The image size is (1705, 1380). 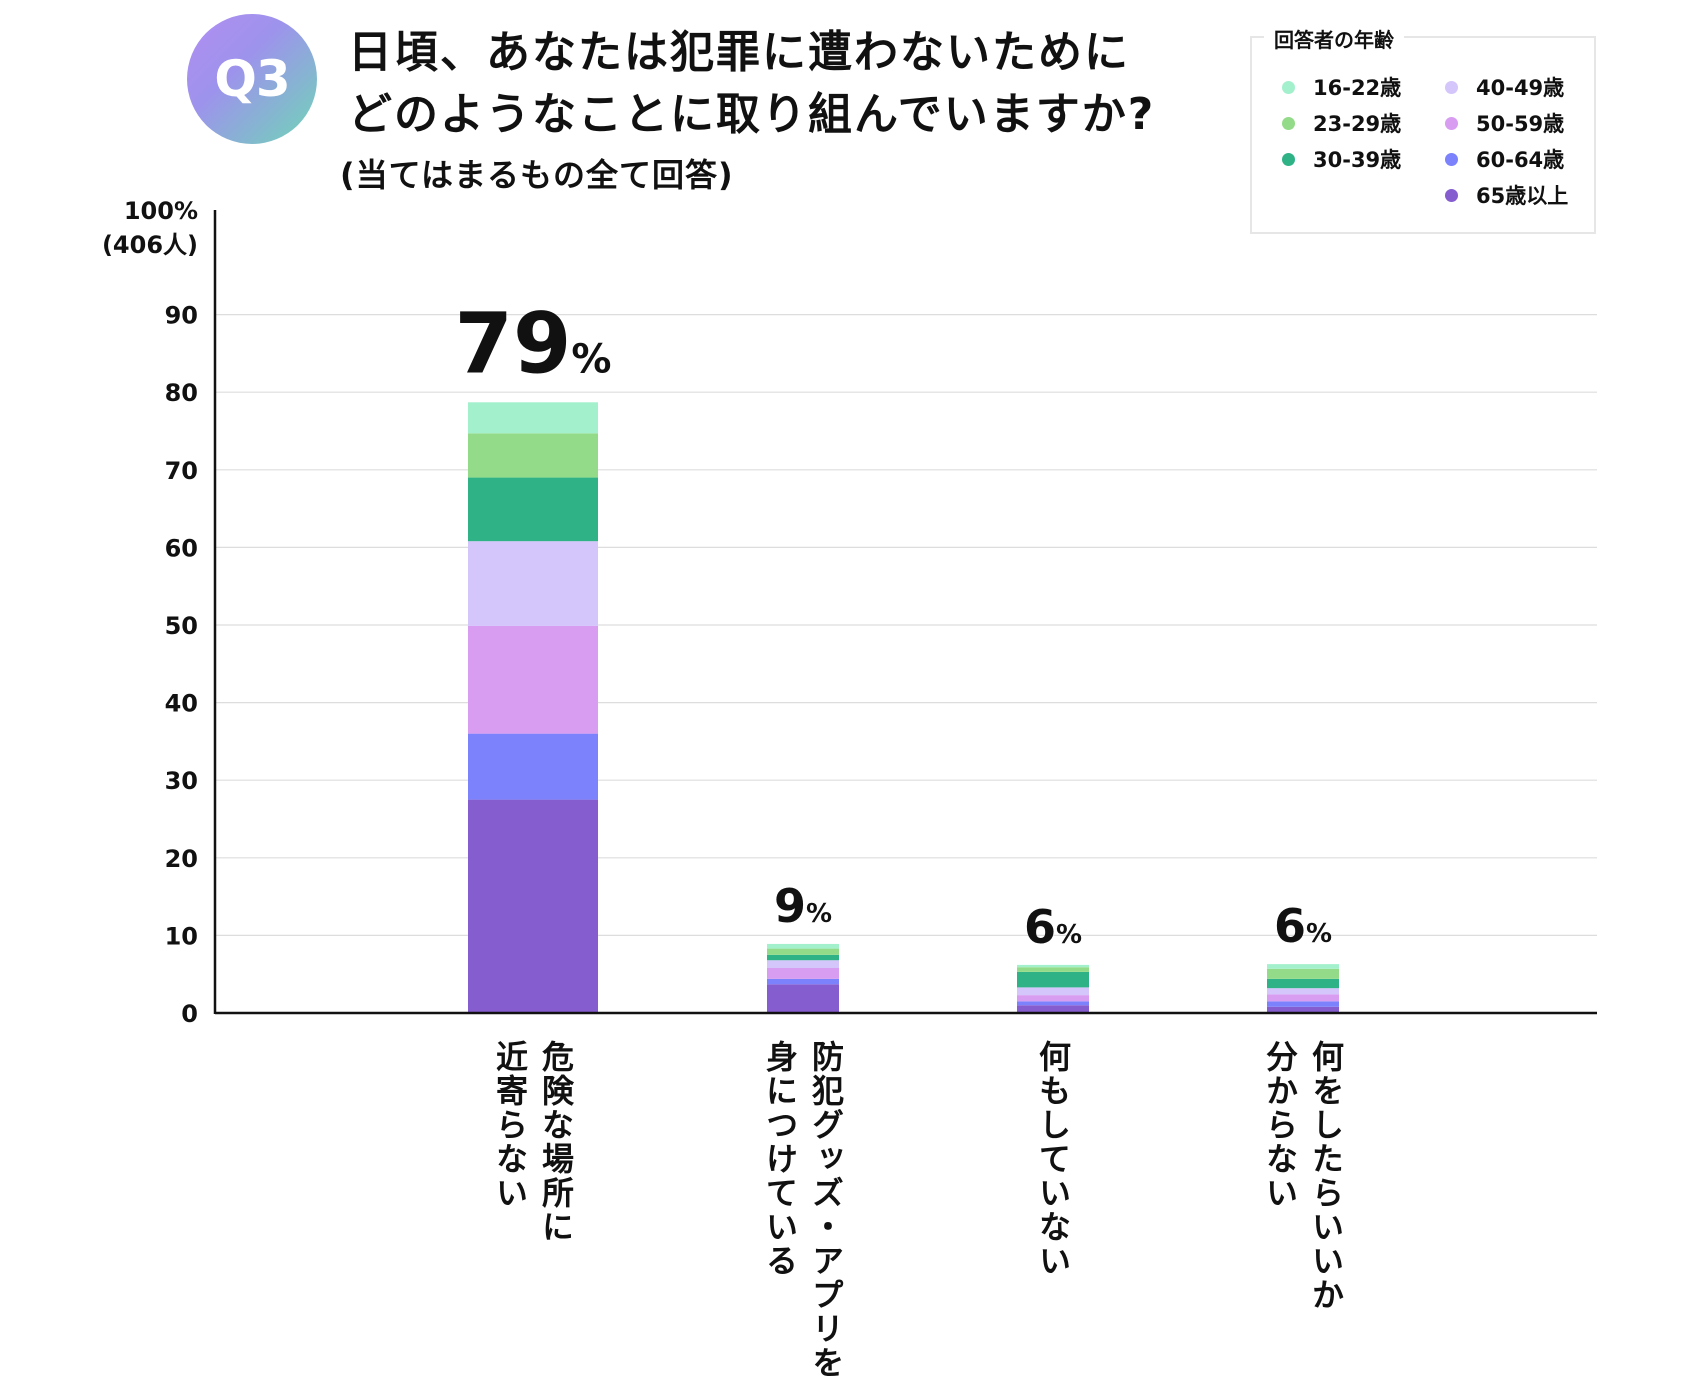 I want to click on y-tick-label: 60, so click(x=181, y=548).